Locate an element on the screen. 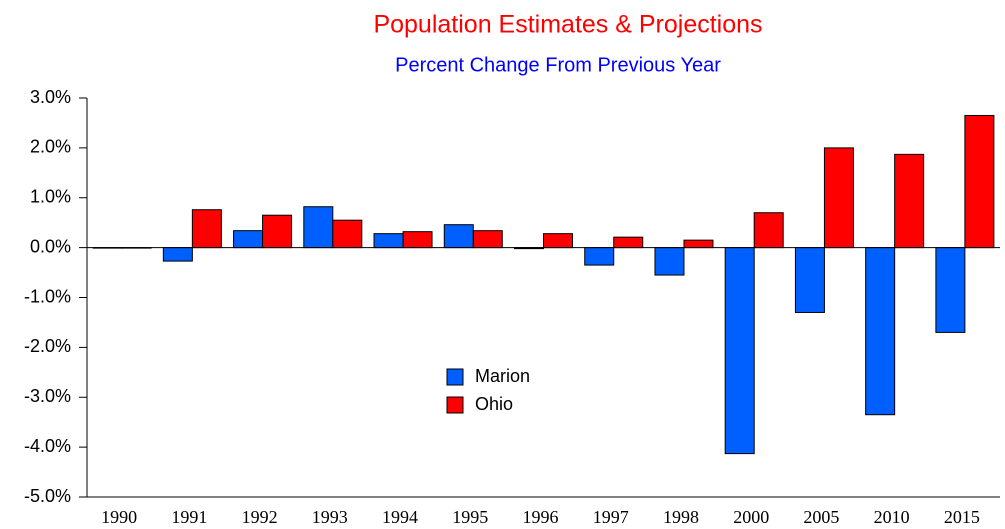 The height and width of the screenshot is (529, 1005). y-tick-label: -3.0% is located at coordinates (47, 396).